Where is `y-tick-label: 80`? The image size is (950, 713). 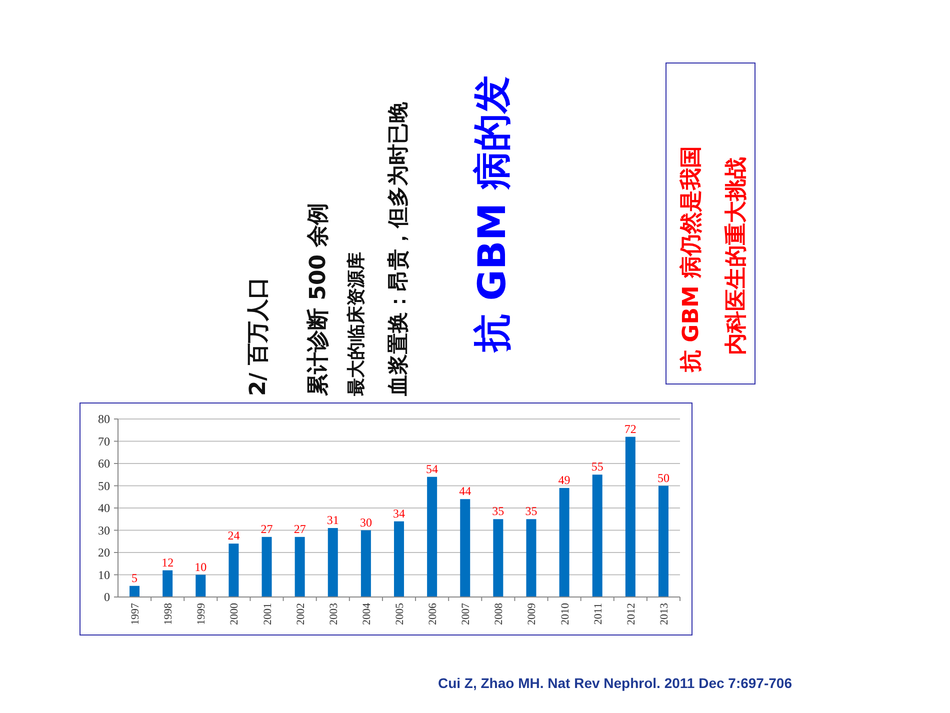 y-tick-label: 80 is located at coordinates (104, 419).